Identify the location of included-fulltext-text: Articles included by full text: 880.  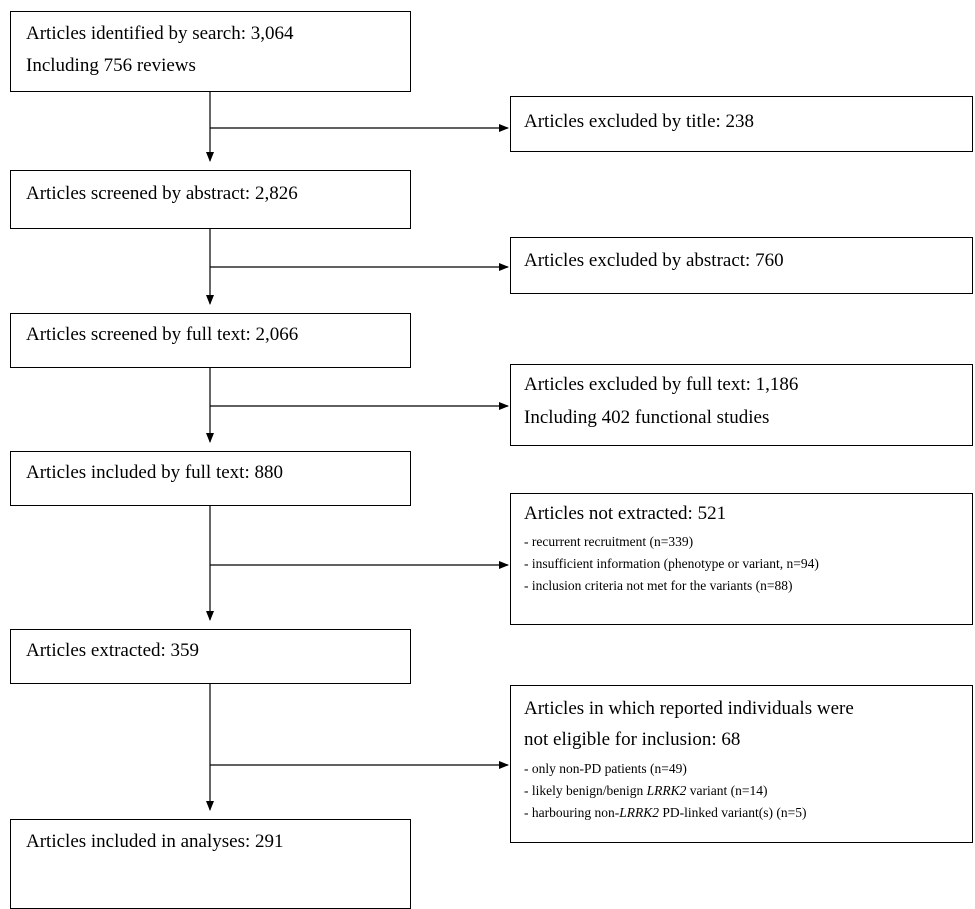
(154, 472).